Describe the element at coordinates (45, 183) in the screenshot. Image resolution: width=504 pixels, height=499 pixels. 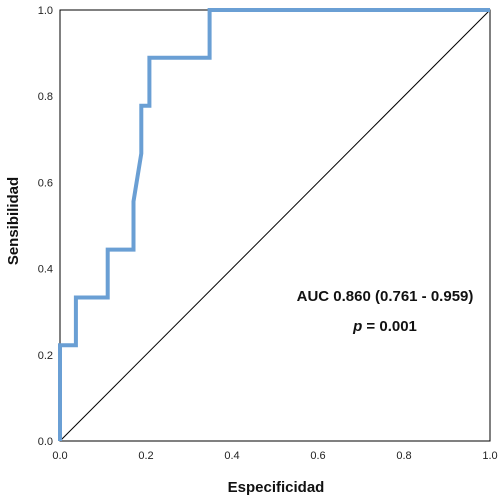
I see `y-tick-label: 0.6` at that location.